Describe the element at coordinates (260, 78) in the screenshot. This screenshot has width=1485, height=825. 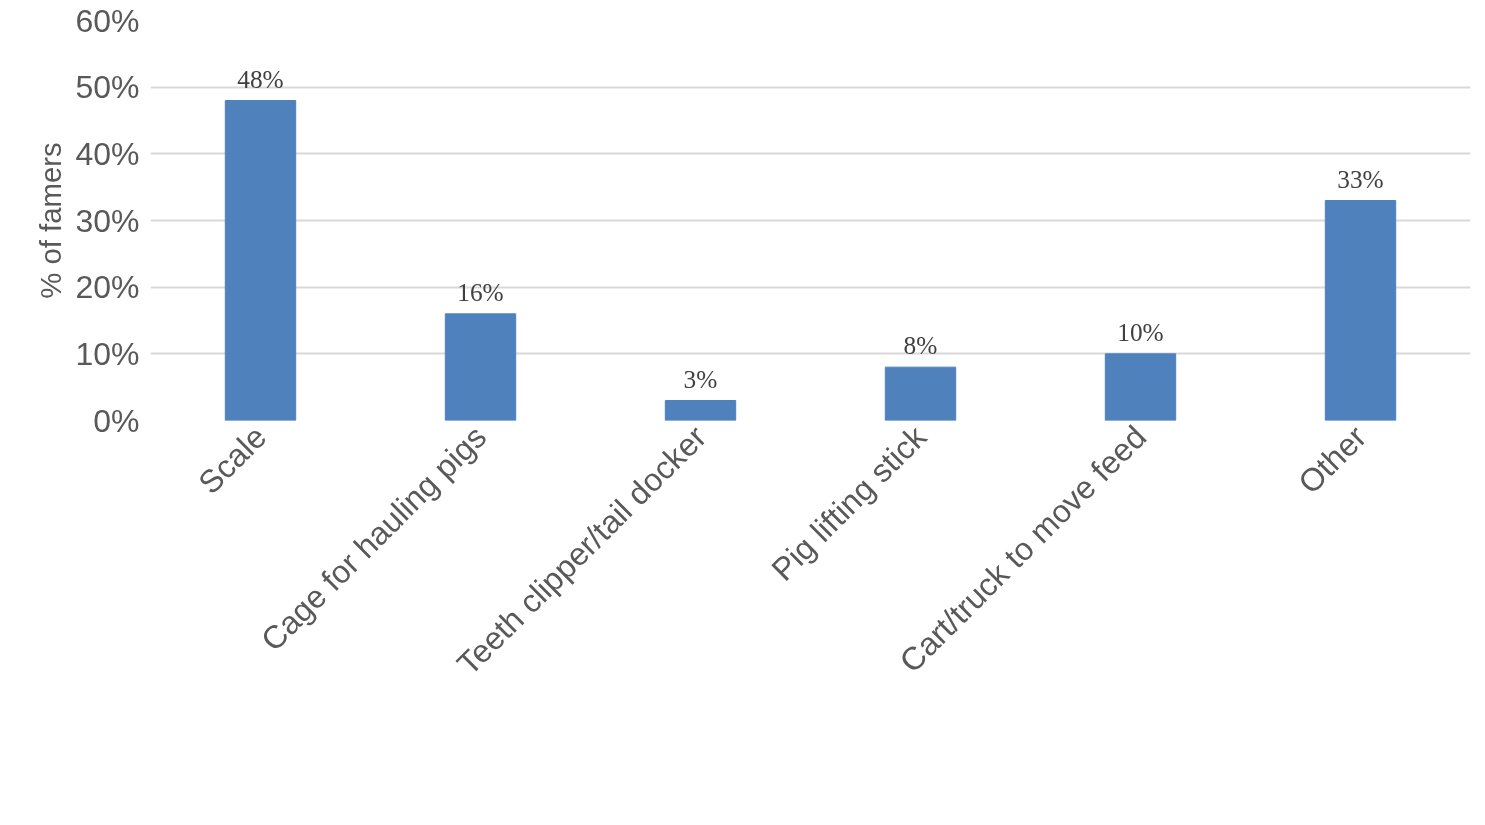
I see `data-label: 48%` at that location.